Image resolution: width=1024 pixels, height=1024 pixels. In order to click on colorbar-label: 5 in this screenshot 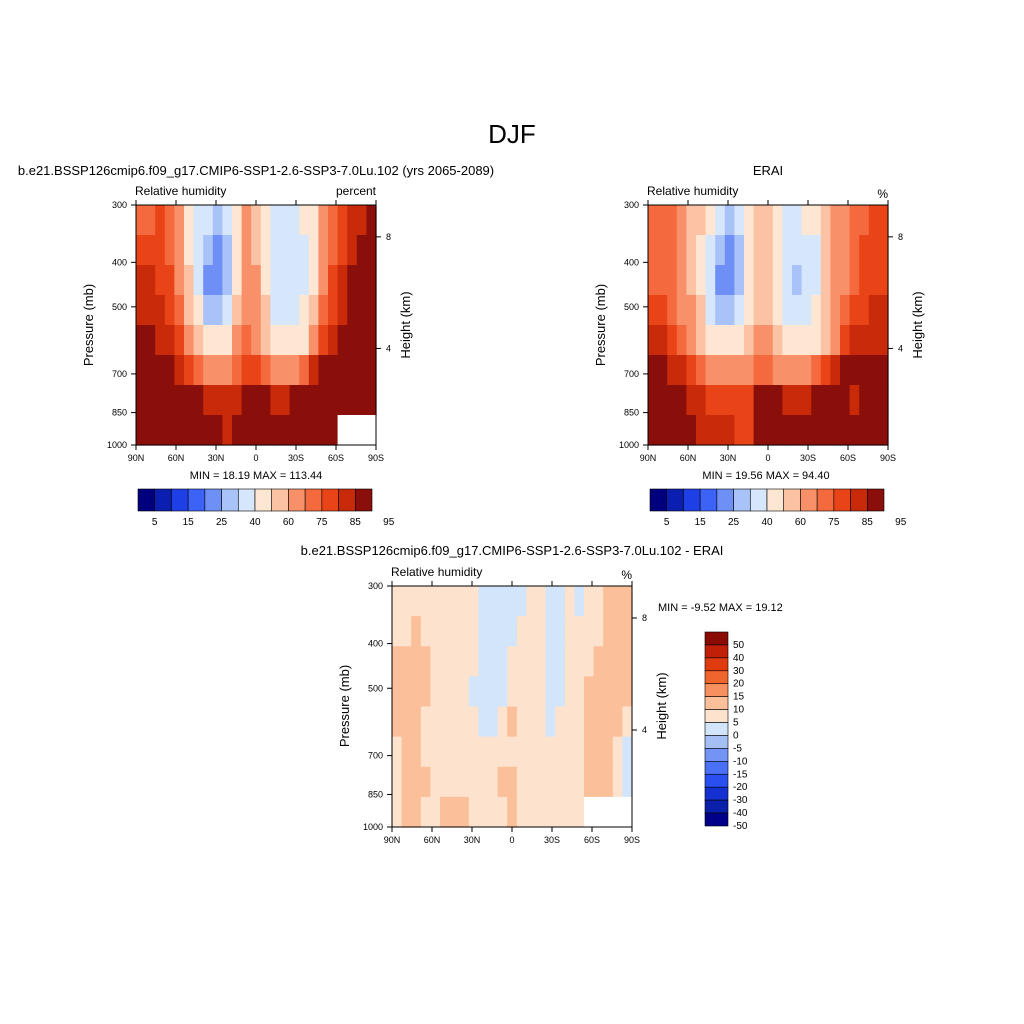, I will do `click(736, 723)`.